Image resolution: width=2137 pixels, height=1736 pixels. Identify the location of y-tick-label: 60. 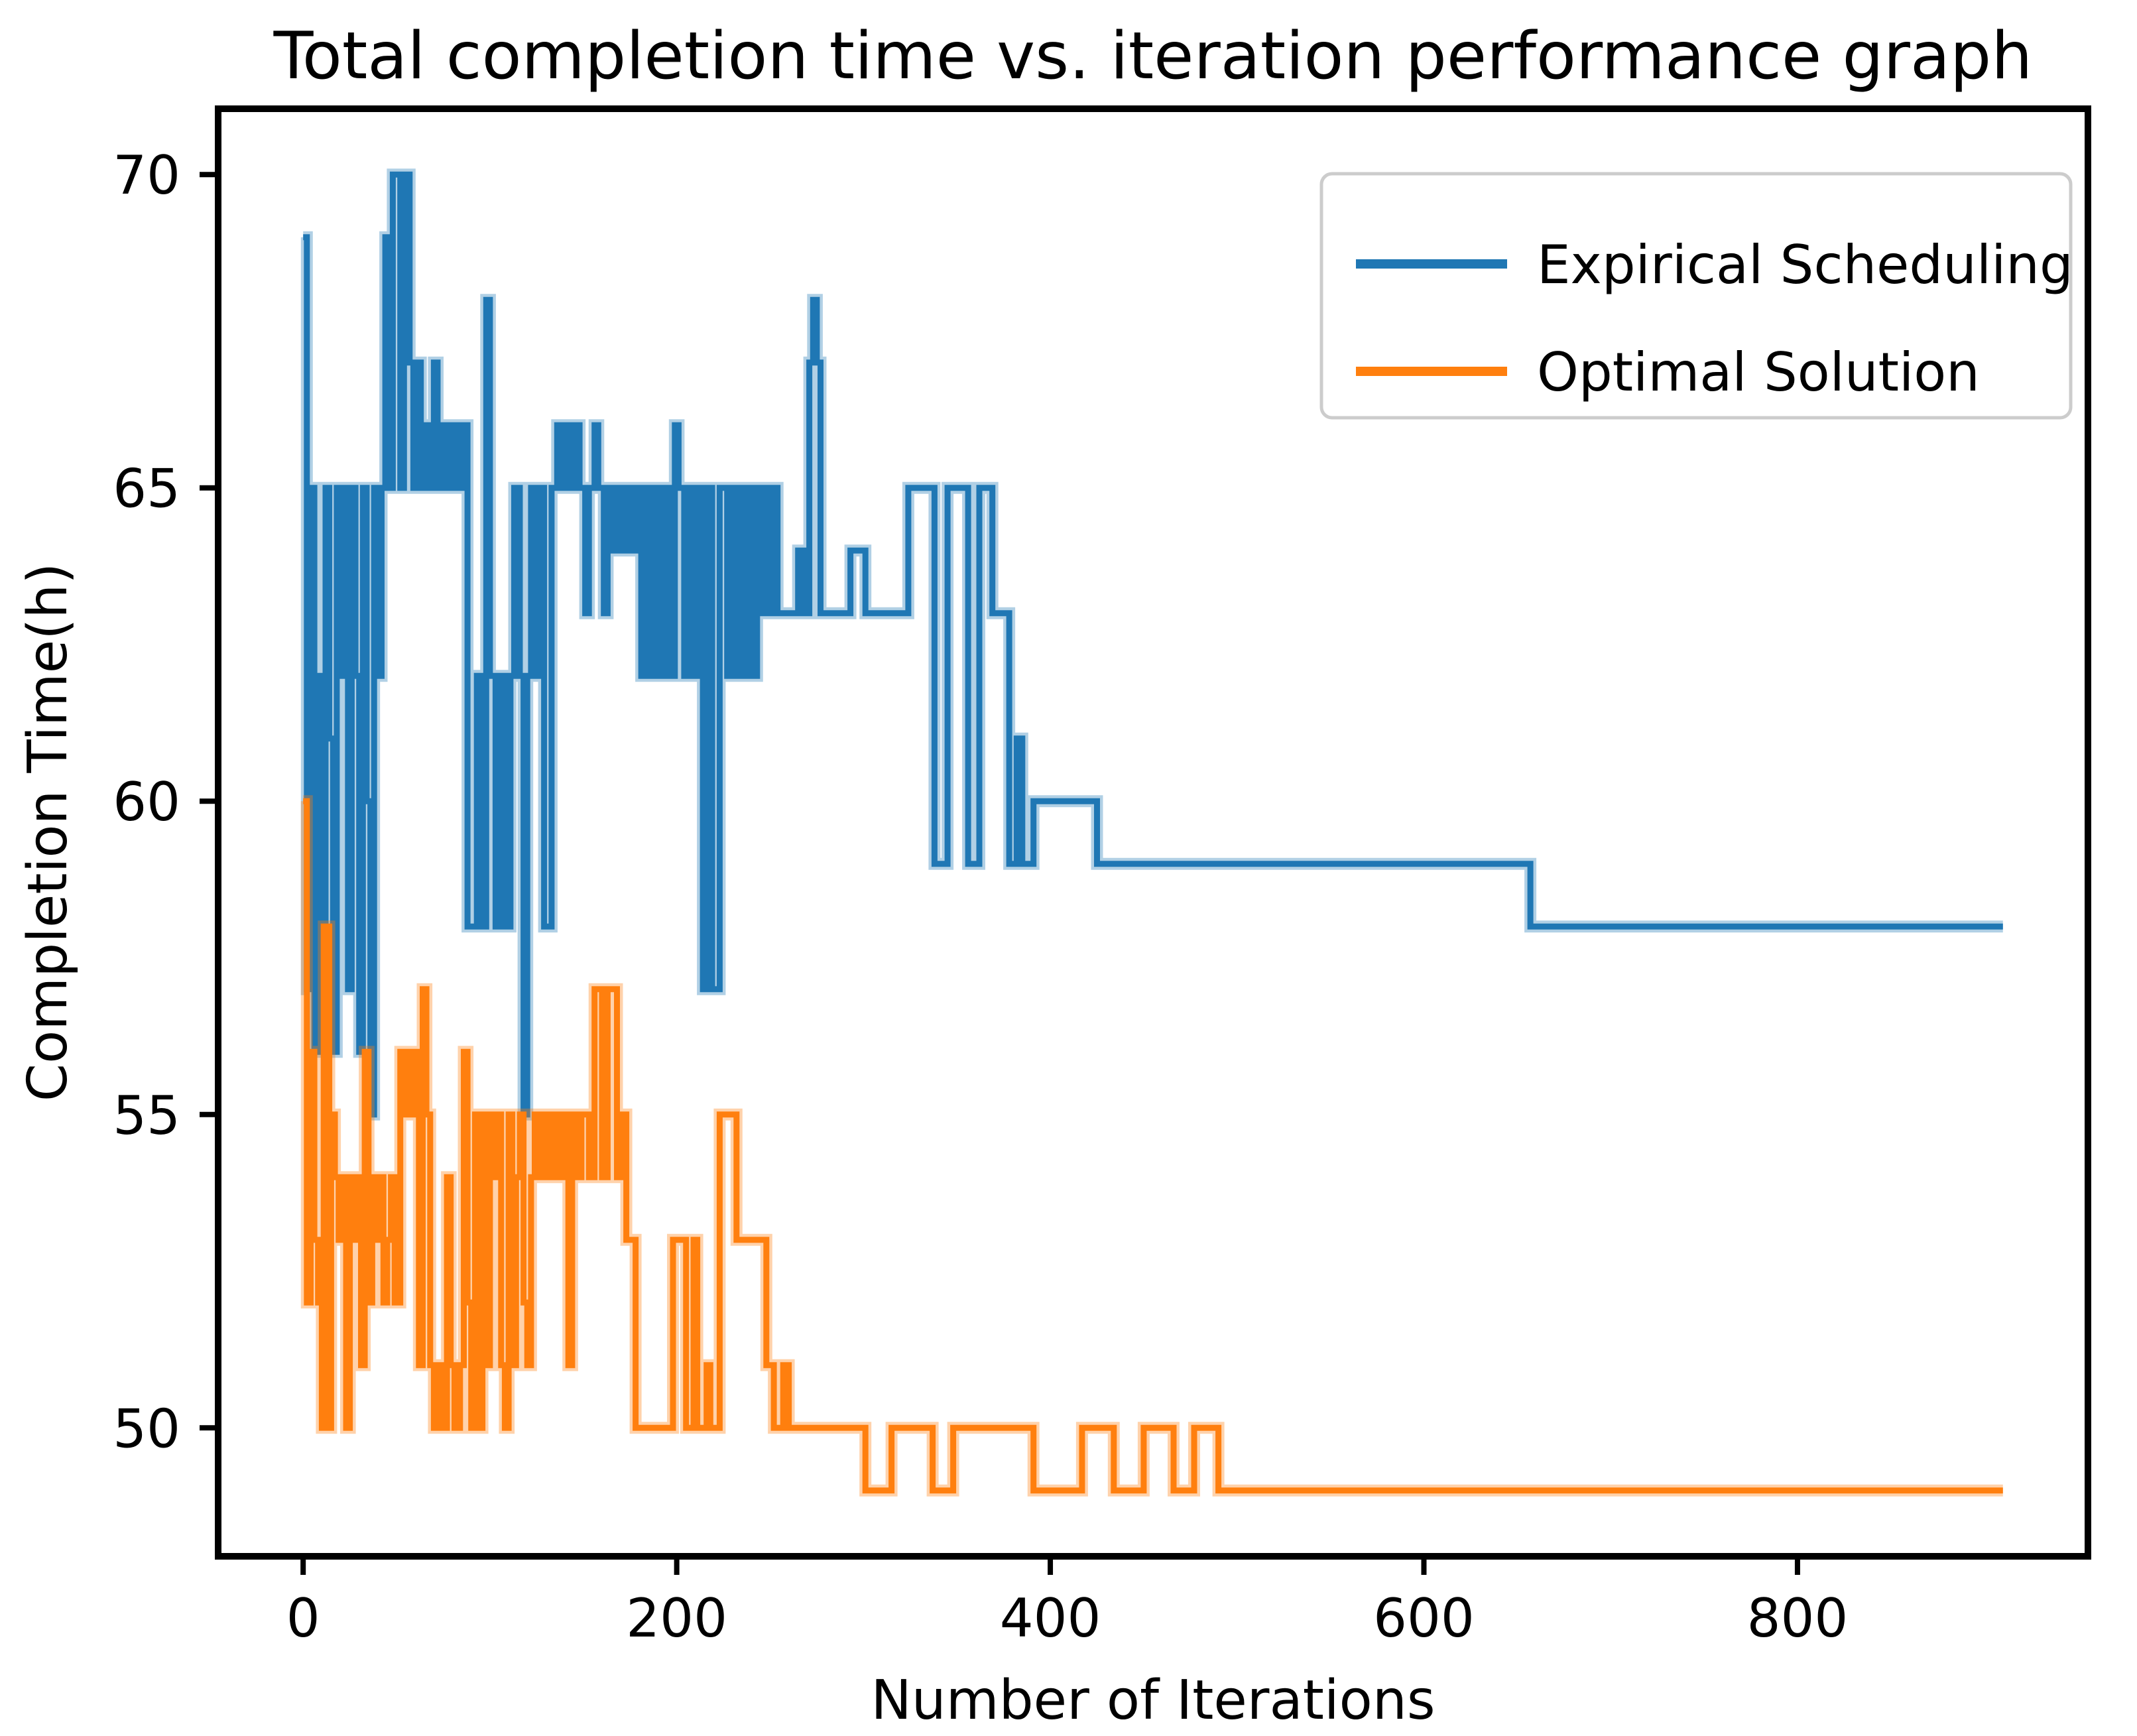
(146, 802).